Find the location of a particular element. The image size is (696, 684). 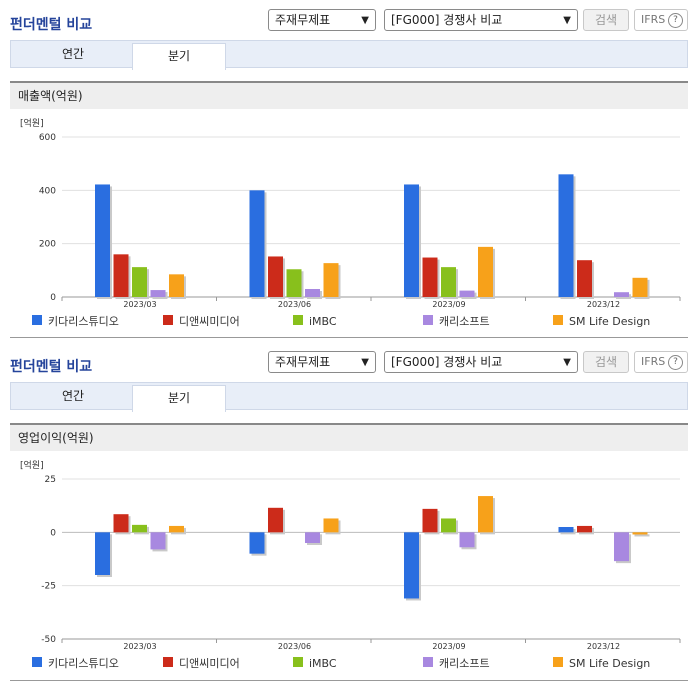

bar-shadow is located at coordinates (642, 535).